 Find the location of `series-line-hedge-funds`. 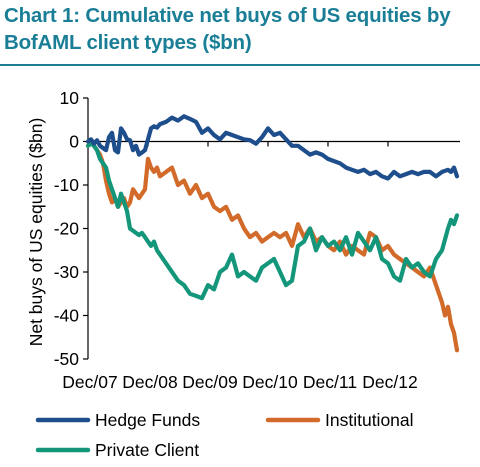

series-line-hedge-funds is located at coordinates (272, 147).